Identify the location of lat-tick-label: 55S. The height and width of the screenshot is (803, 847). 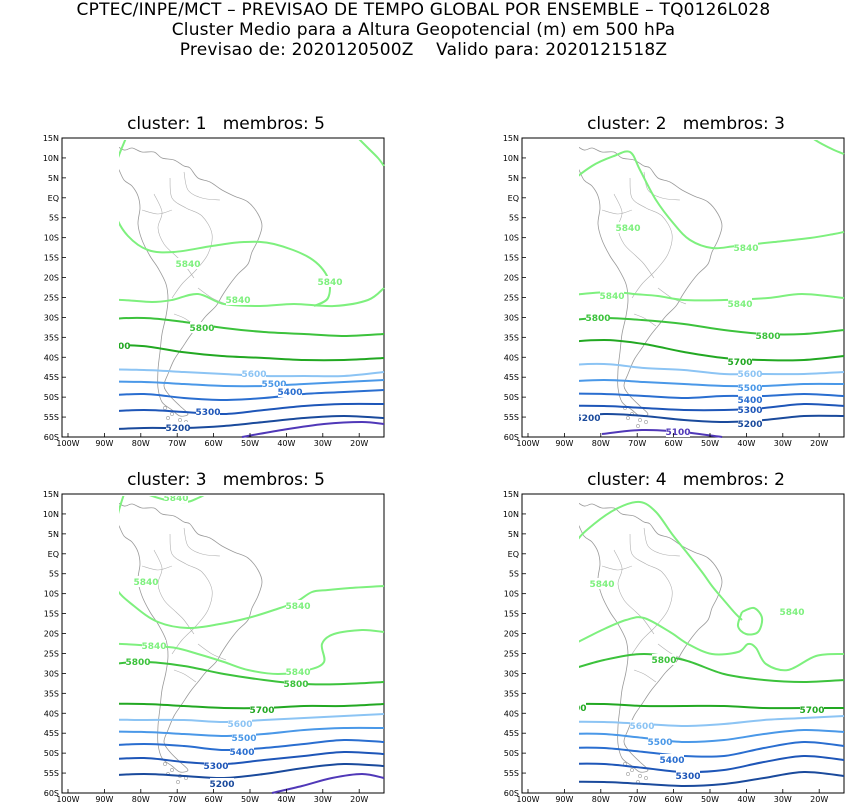
(511, 417).